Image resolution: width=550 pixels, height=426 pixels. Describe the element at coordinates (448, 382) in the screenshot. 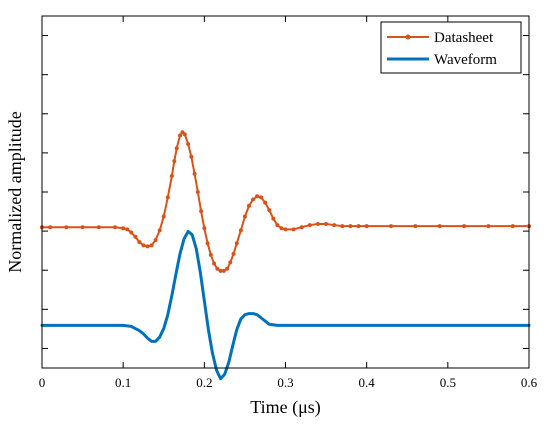

I see `x-tick-label: 0.5` at that location.